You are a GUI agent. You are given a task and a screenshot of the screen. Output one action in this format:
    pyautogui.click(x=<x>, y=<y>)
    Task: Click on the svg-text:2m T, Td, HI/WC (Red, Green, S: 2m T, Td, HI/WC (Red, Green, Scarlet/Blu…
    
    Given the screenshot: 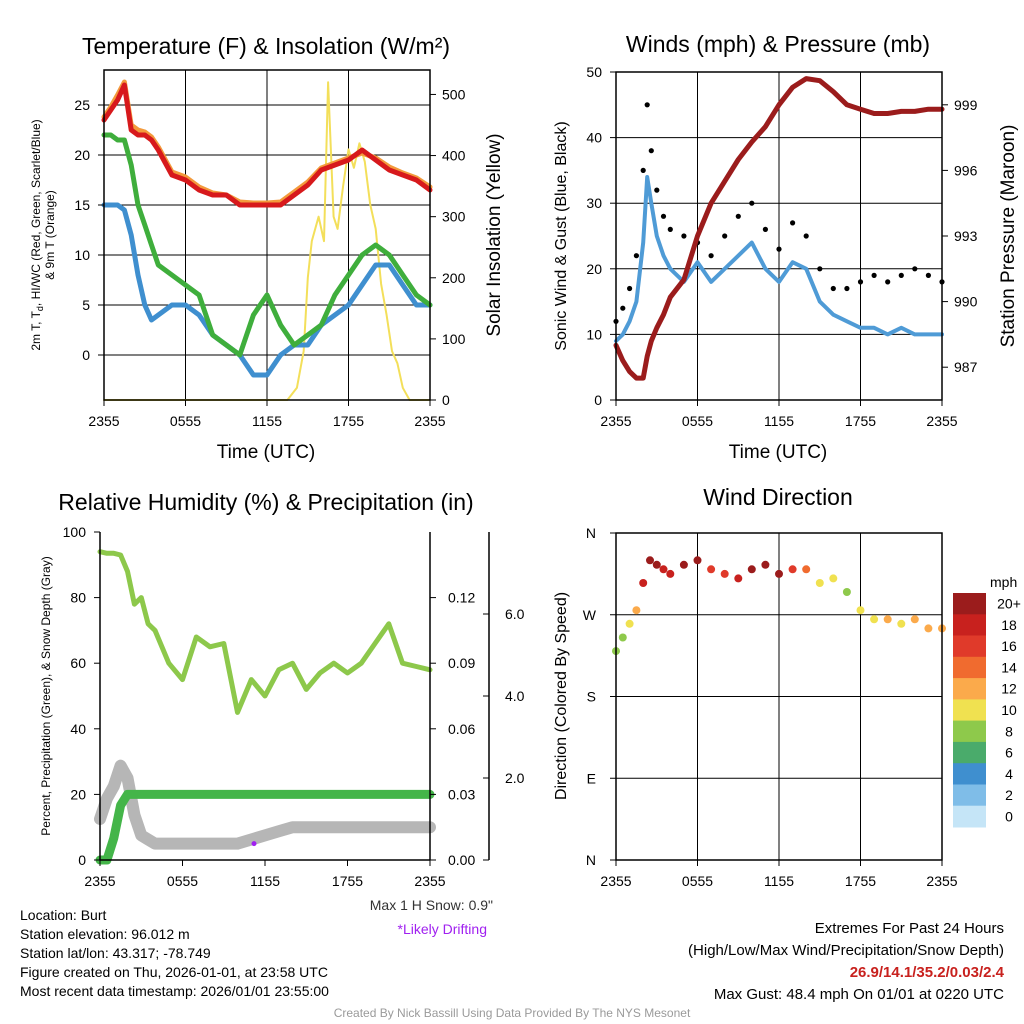 What is the action you would take?
    pyautogui.click(x=37, y=234)
    